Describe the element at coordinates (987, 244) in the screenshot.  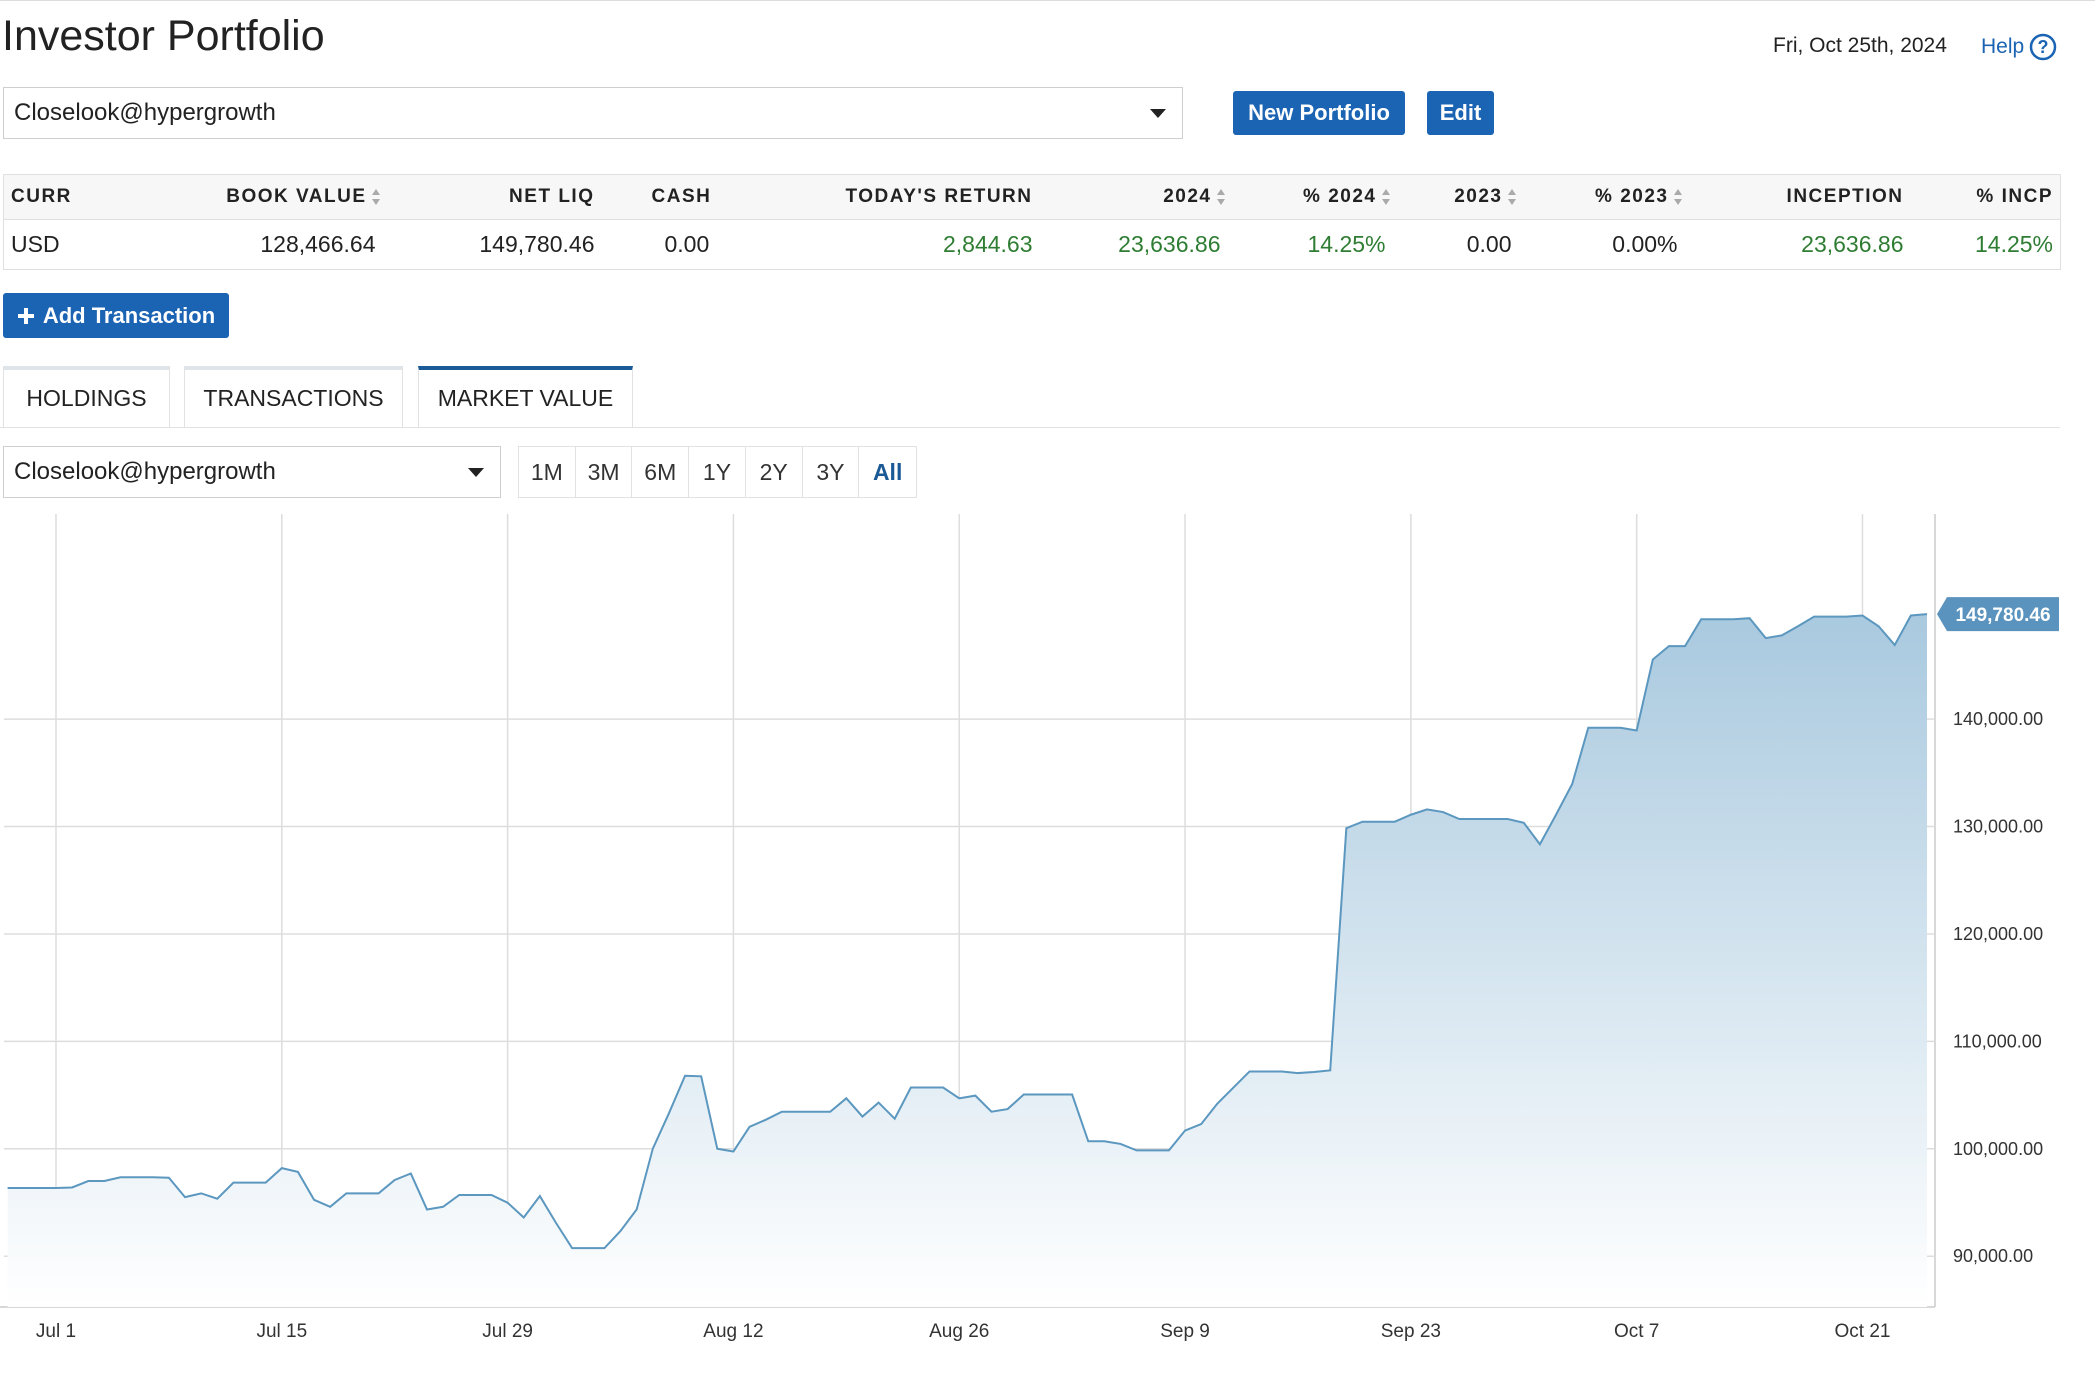
I see `cell: 2,844.63` at that location.